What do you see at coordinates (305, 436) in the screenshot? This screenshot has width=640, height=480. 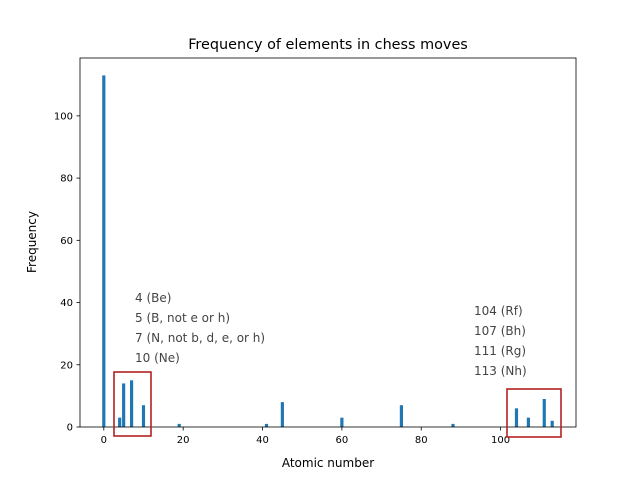 I see `x-axis-ticks: 0 20 40 60 80 100` at bounding box center [305, 436].